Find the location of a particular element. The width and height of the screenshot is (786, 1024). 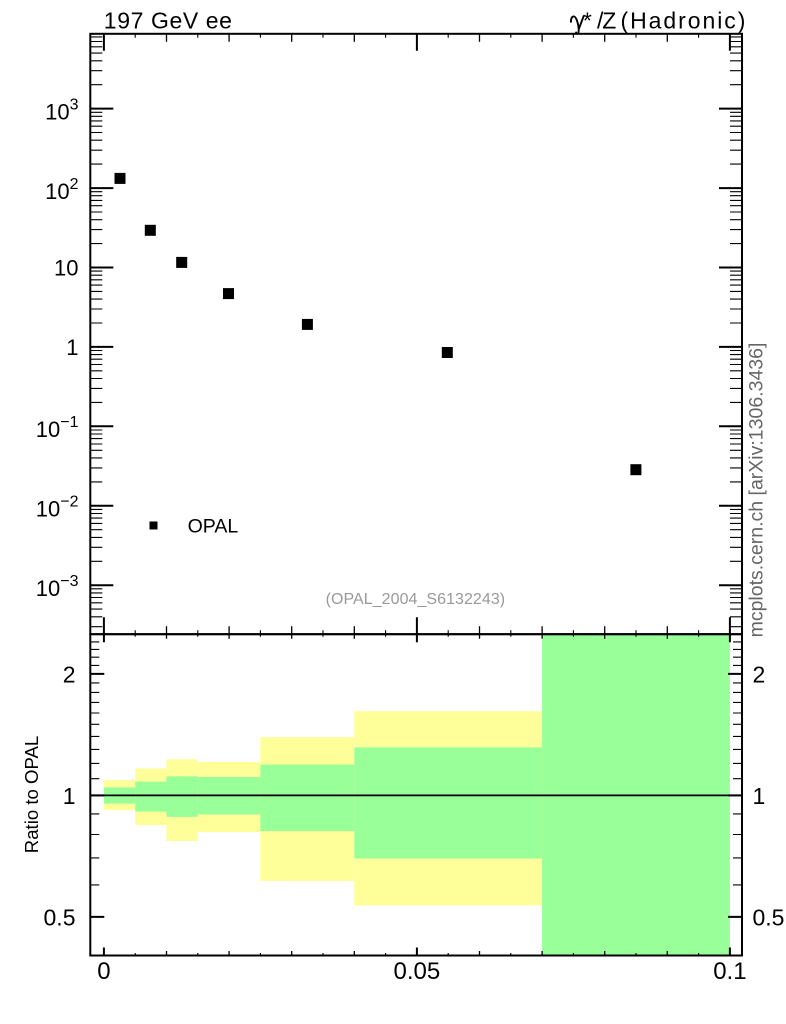

svg-text: Ratio to OPAL is located at coordinates (31, 794).